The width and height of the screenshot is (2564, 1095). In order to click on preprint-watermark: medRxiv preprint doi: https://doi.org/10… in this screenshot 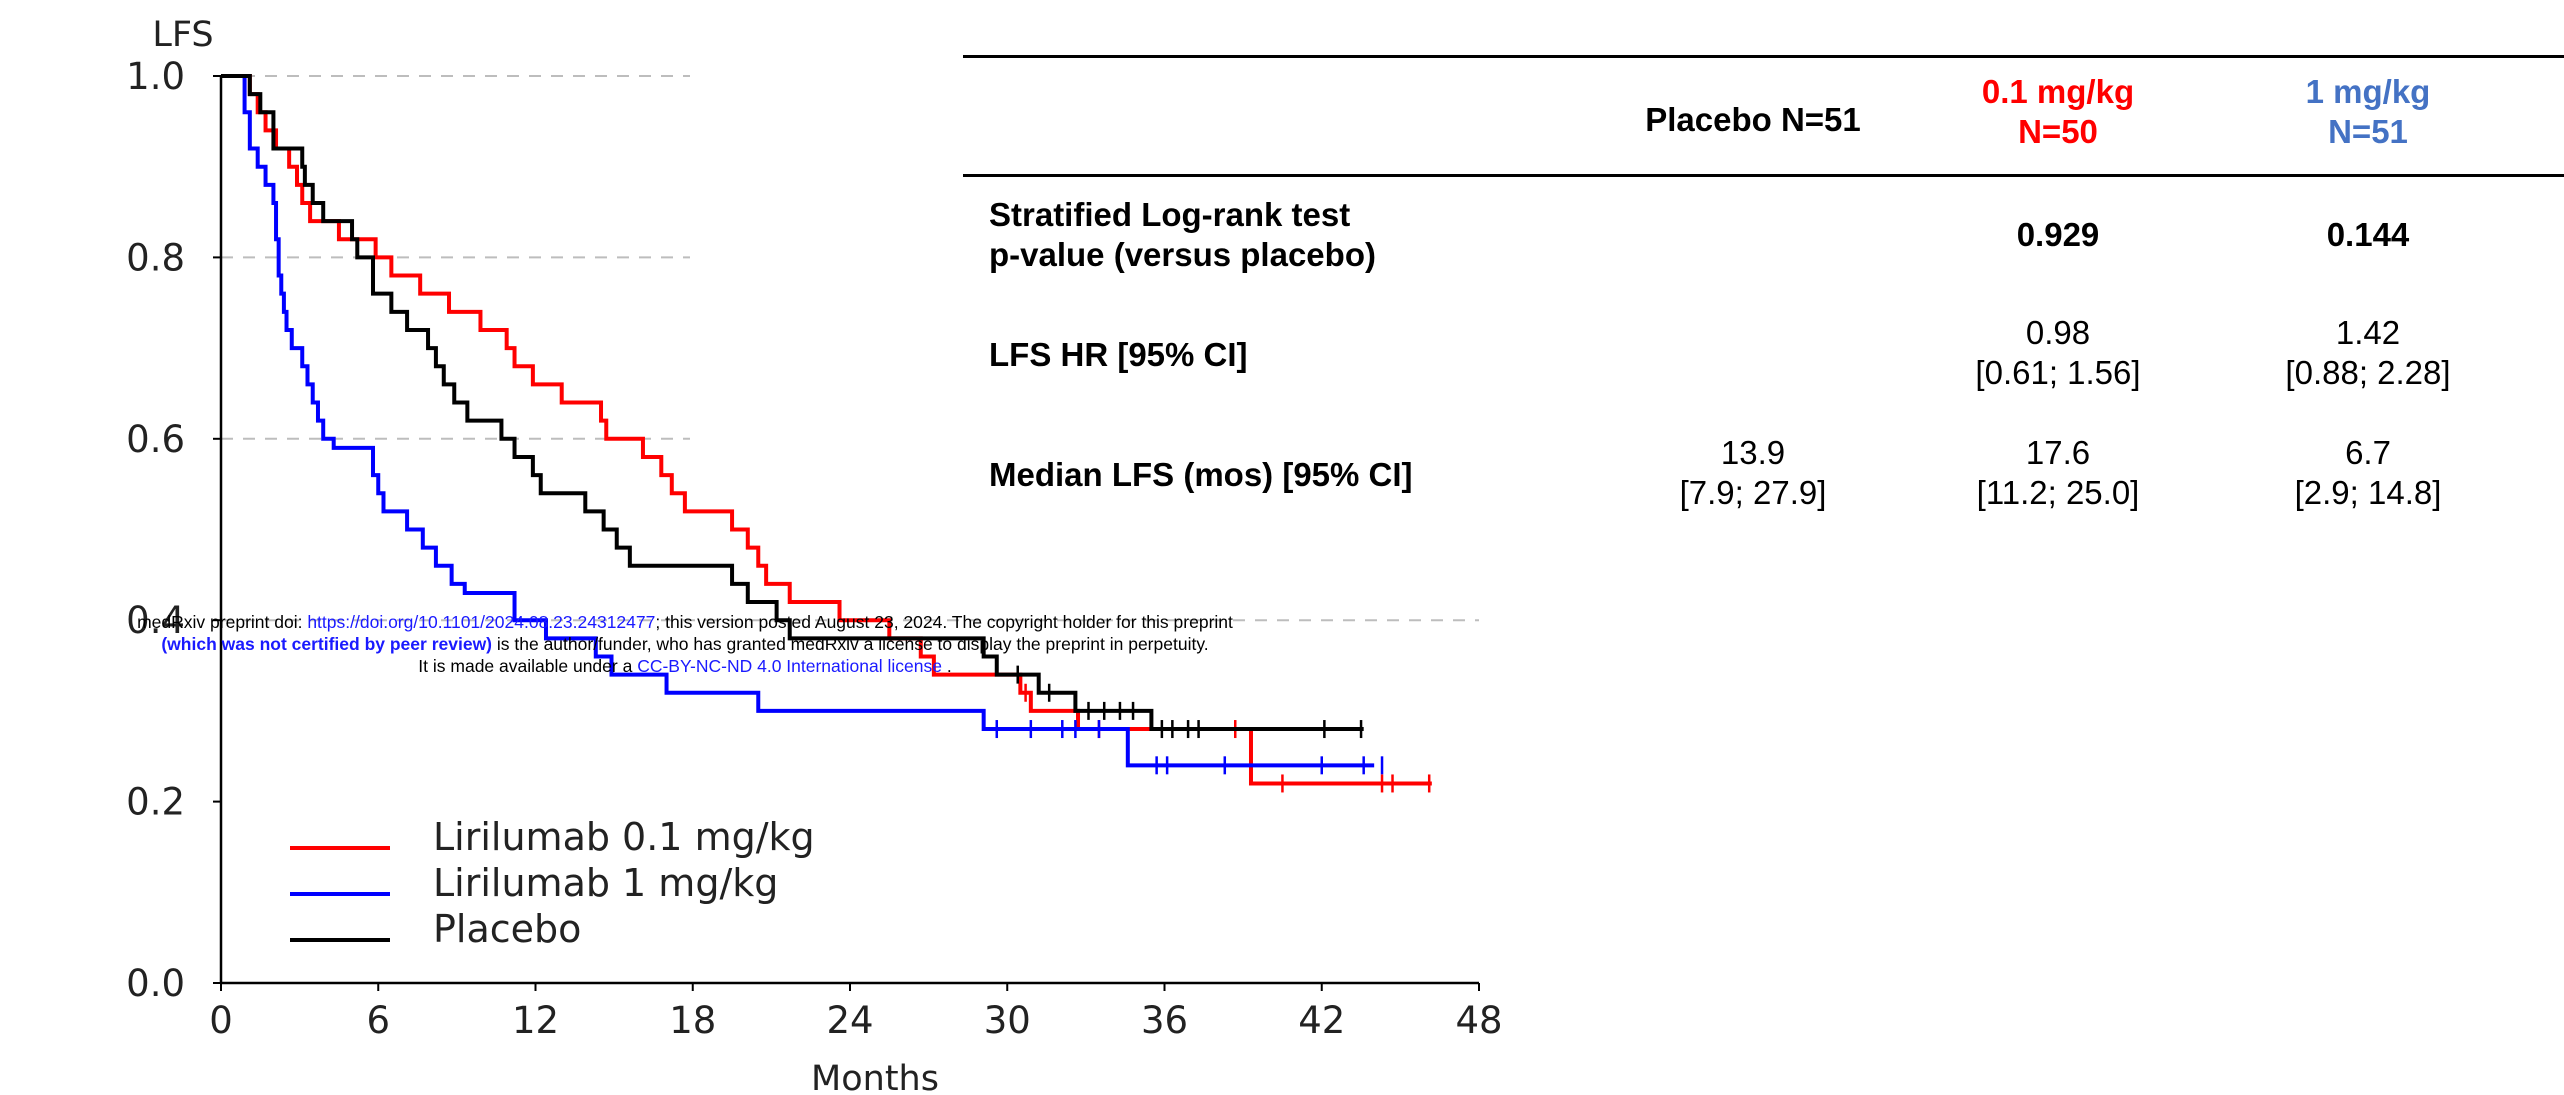, I will do `click(685, 644)`.